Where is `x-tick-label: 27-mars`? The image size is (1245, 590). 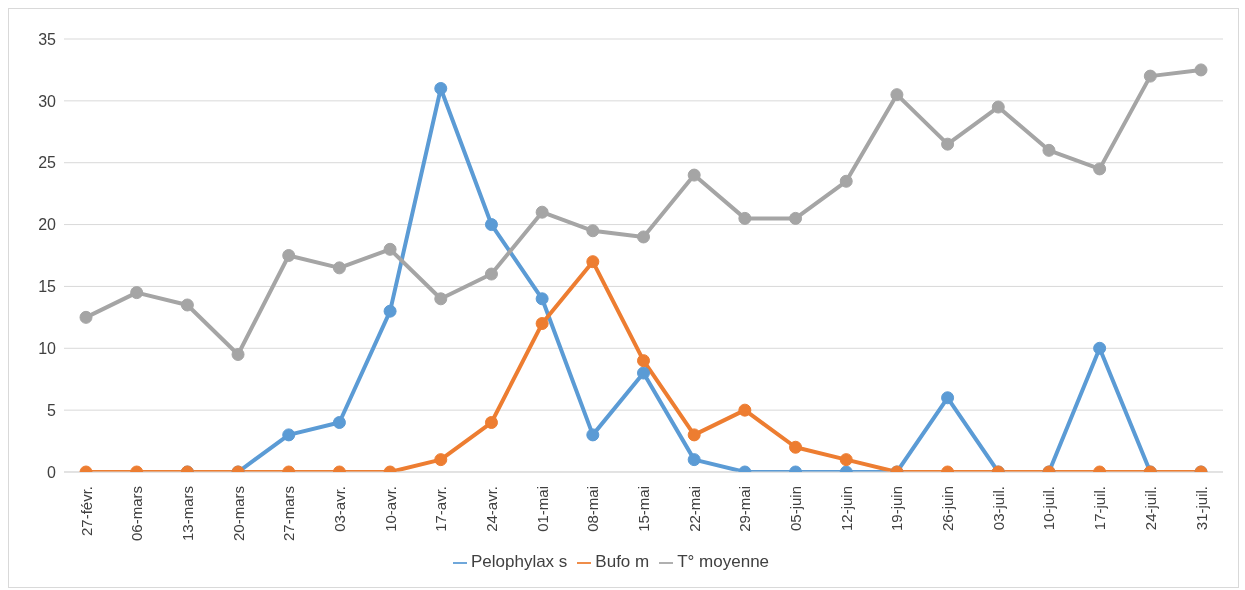 x-tick-label: 27-mars is located at coordinates (289, 514).